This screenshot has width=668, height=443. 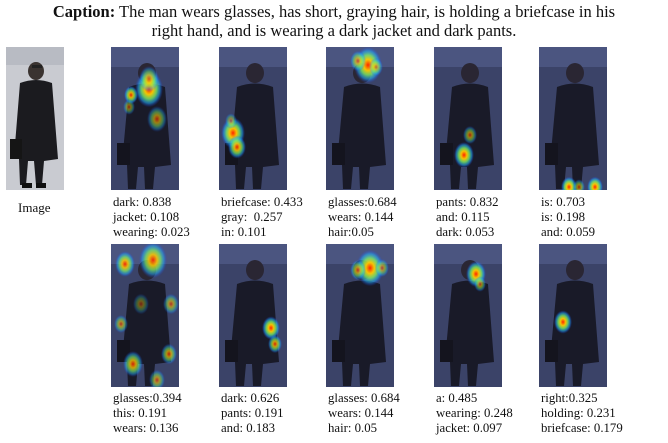 I want to click on word-score: wearing: 0.023, so click(x=151, y=232).